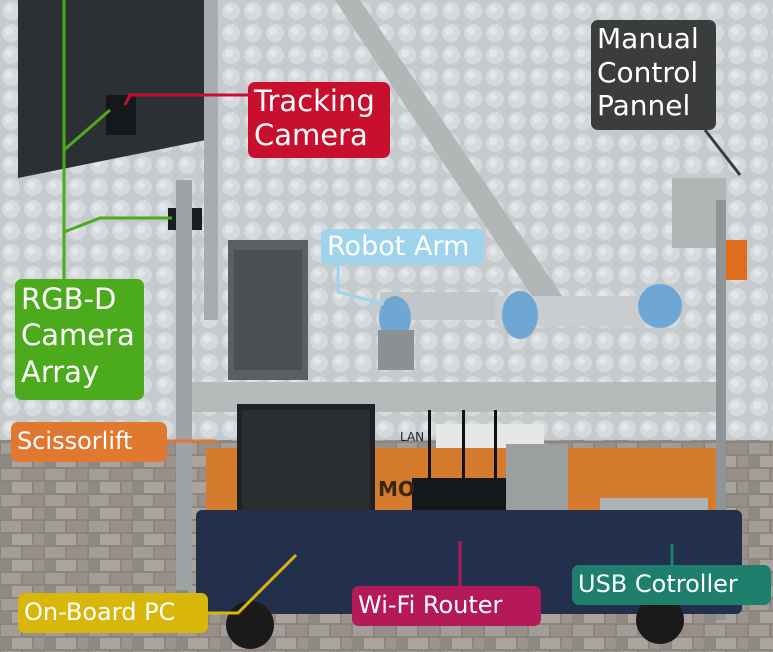 This screenshot has width=773, height=652. What do you see at coordinates (722, 152) in the screenshot?
I see `manual-leader` at bounding box center [722, 152].